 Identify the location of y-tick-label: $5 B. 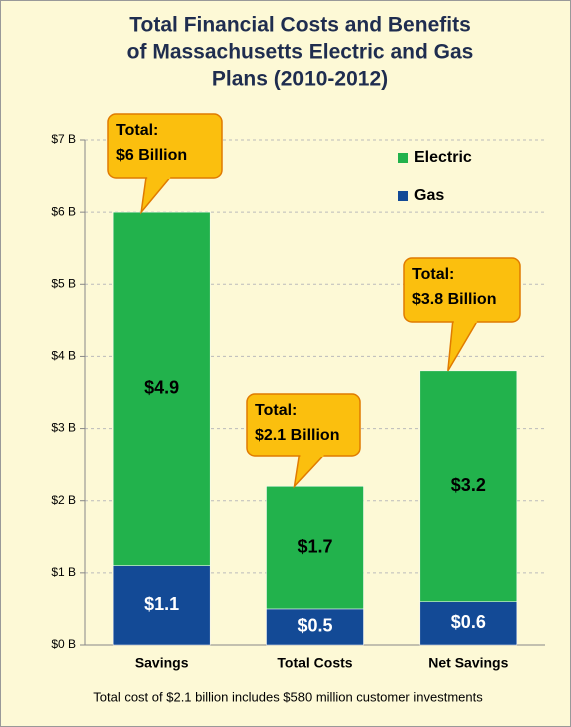
(63, 283).